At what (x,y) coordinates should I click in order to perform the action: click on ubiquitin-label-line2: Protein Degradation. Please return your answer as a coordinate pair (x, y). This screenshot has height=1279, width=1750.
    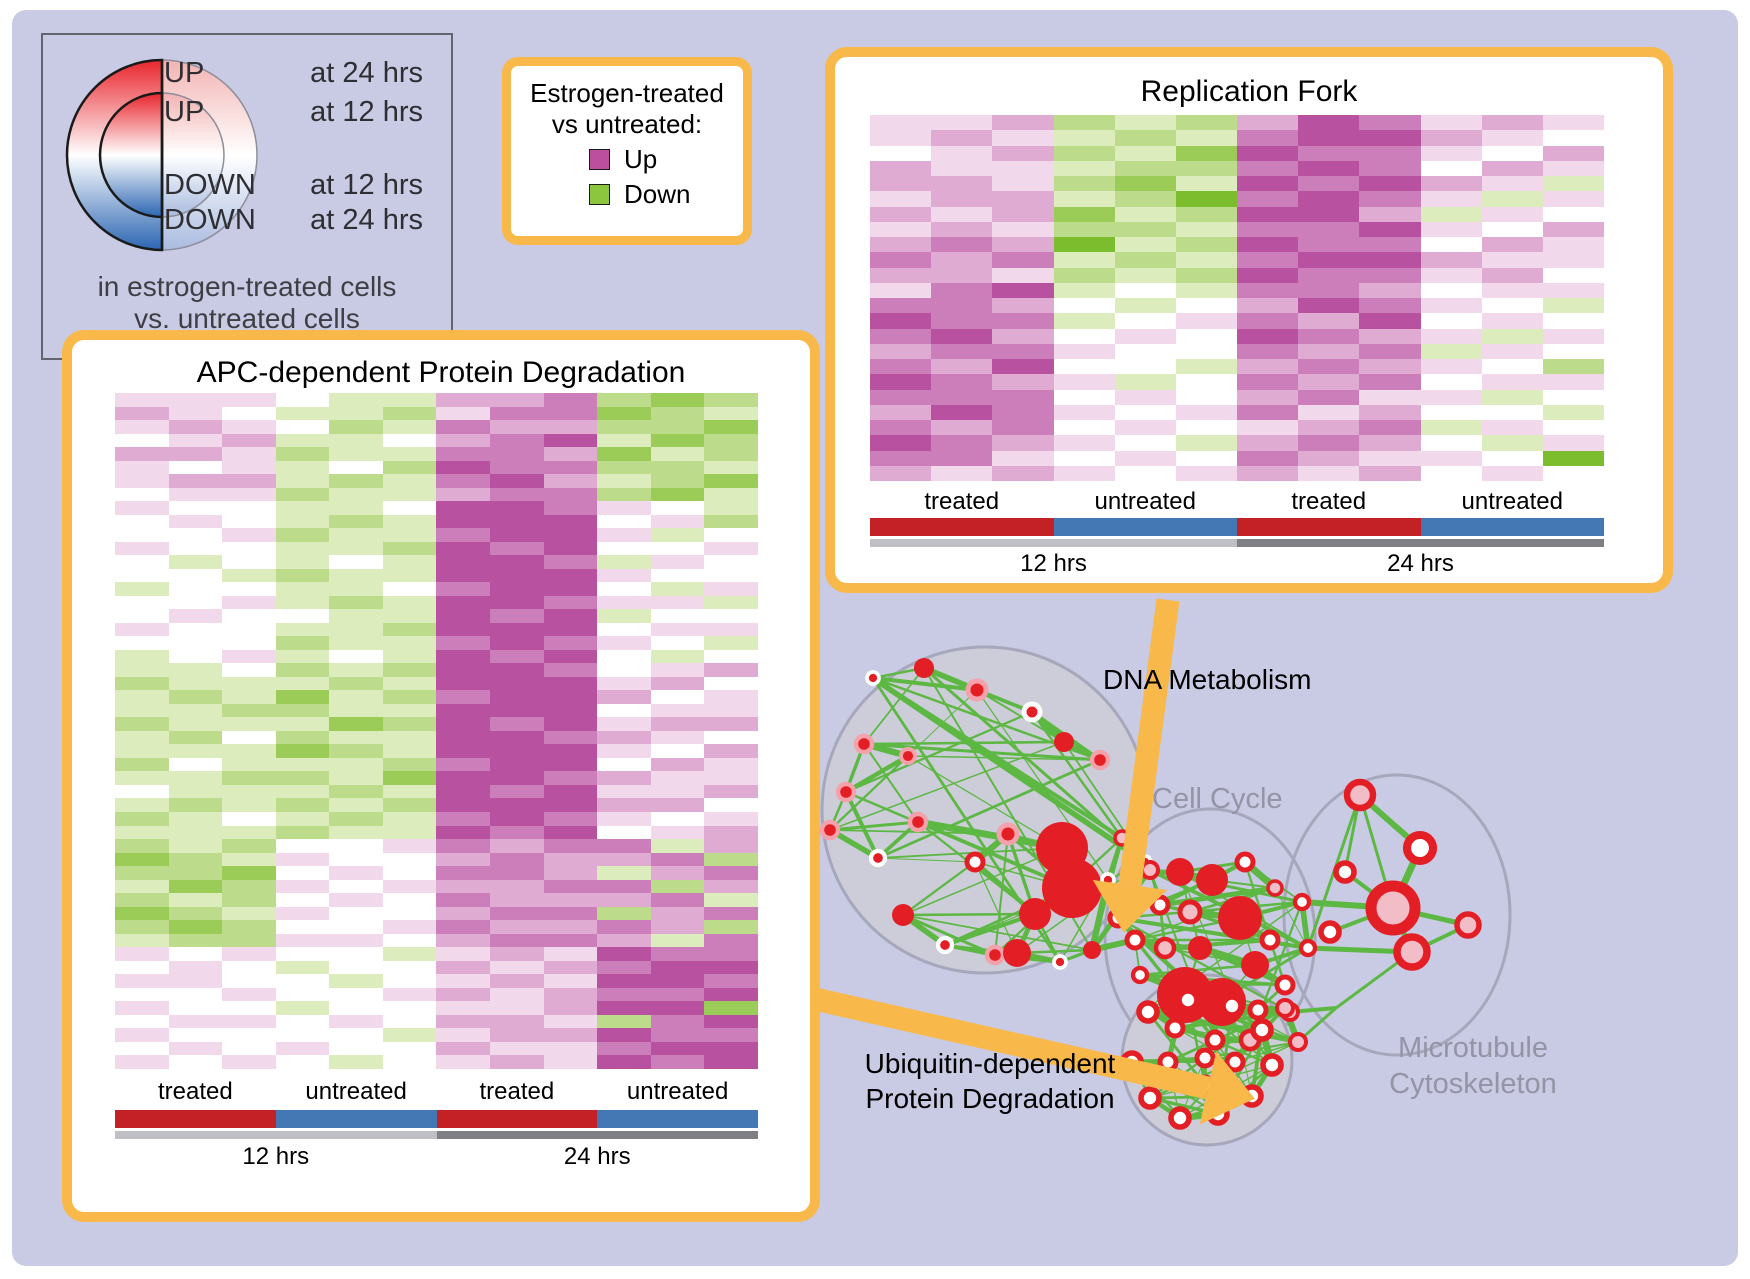
    Looking at the image, I should click on (990, 1098).